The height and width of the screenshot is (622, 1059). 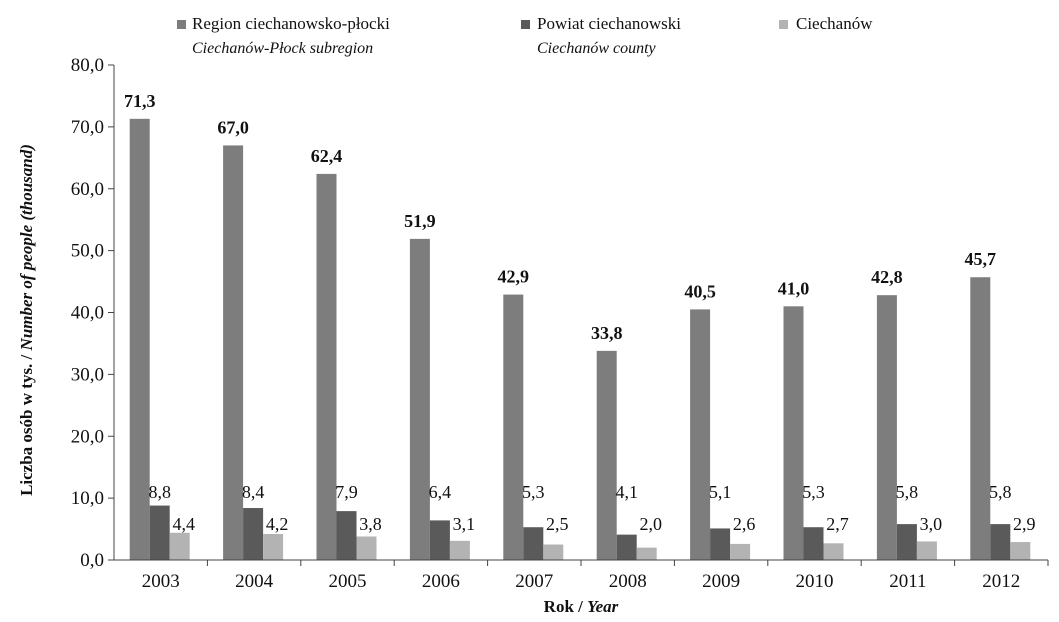 I want to click on data-label-ciechanow: 3,1, so click(x=464, y=524).